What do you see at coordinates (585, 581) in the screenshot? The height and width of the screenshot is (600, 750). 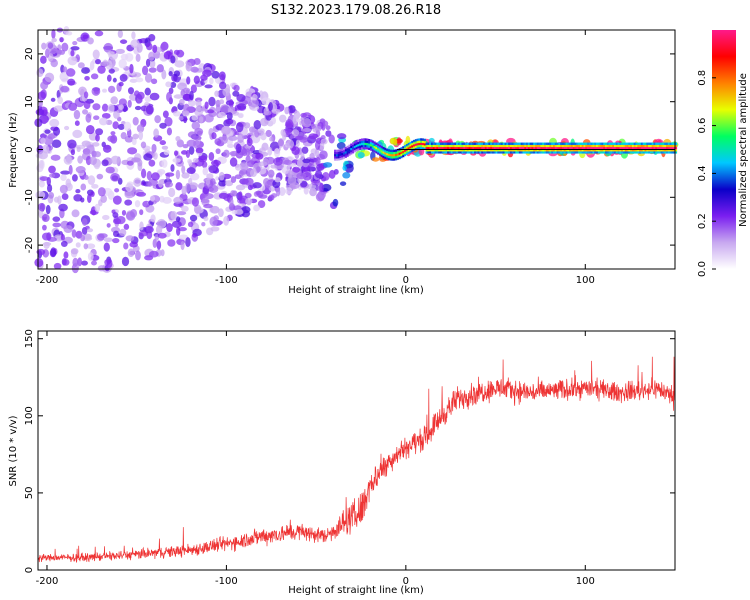 I see `snr-x-tick-label: 100` at bounding box center [585, 581].